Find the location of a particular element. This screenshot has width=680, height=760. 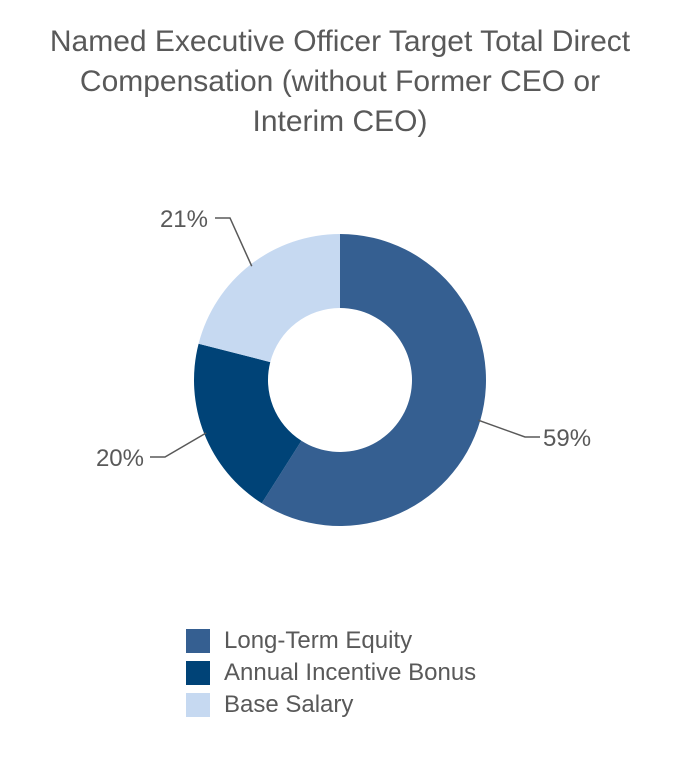

legend-item-long-term-equity: Long-Term Equity is located at coordinates (331, 641).